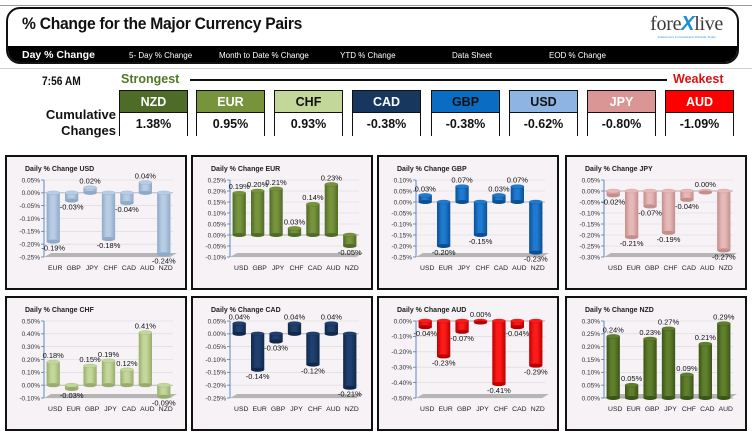 The image size is (752, 438). Describe the element at coordinates (650, 212) in the screenshot. I see `data-label: -0.07%` at that location.